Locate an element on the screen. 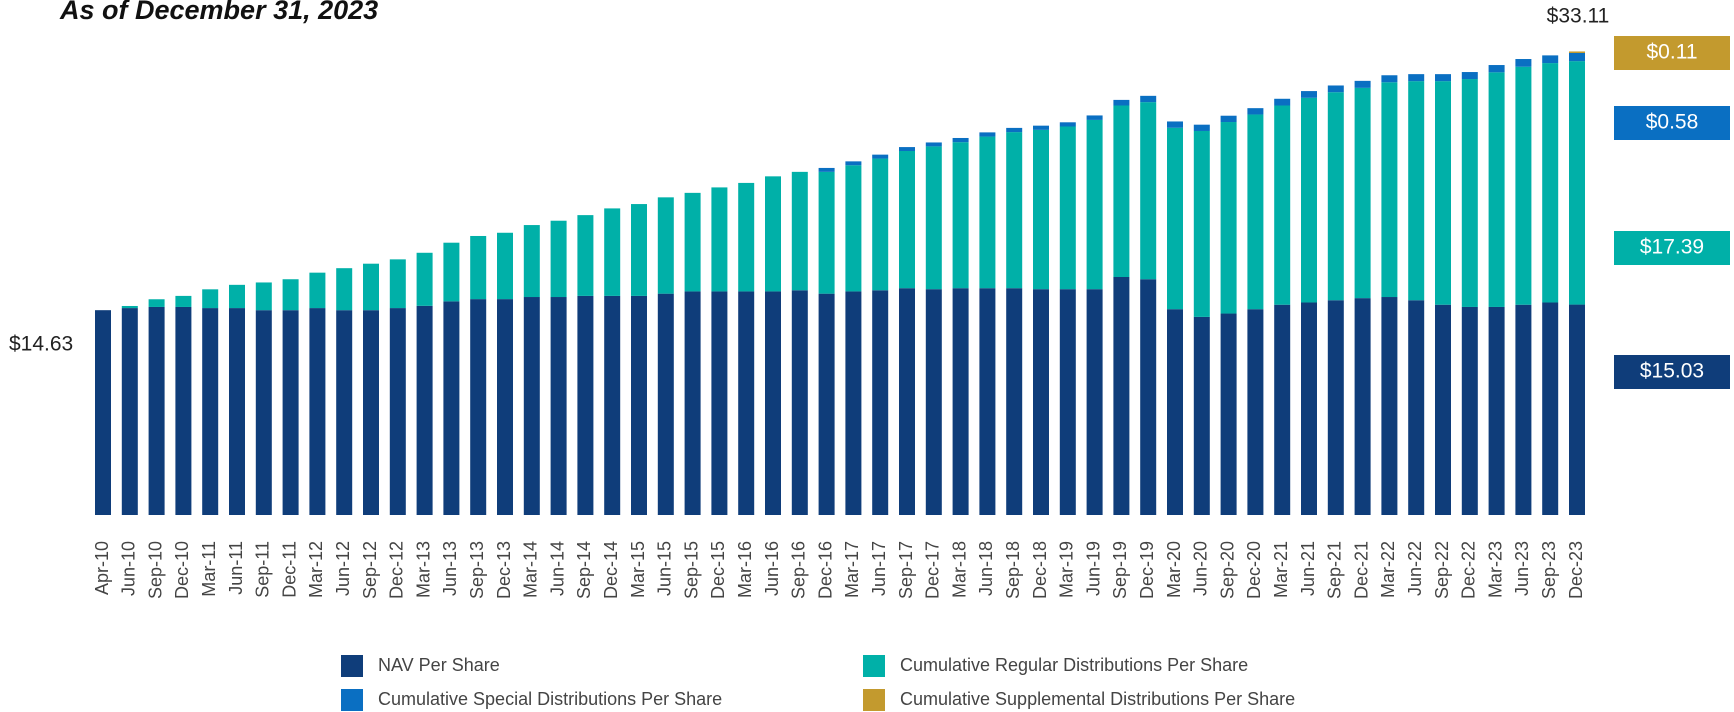 This screenshot has height=712, width=1734. x-tick-label: Mar-11 is located at coordinates (209, 569).